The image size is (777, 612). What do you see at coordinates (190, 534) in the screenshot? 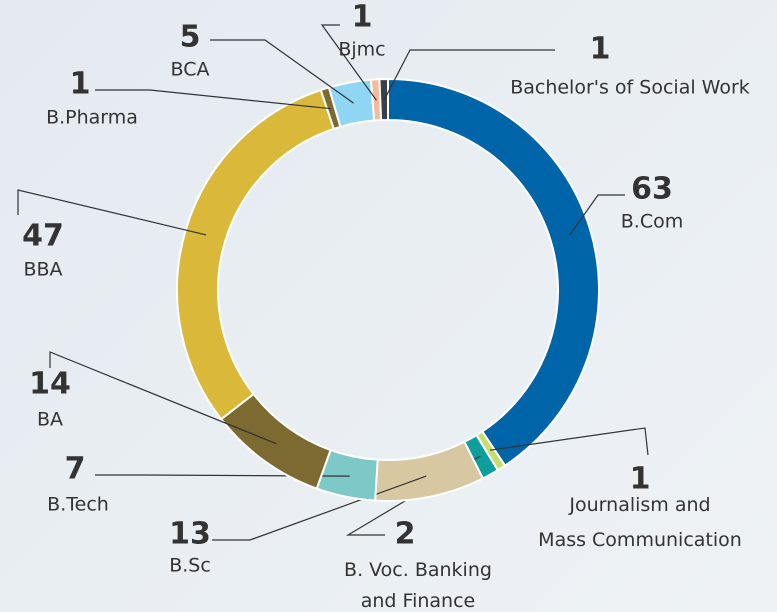
I see `value-label: 13` at bounding box center [190, 534].